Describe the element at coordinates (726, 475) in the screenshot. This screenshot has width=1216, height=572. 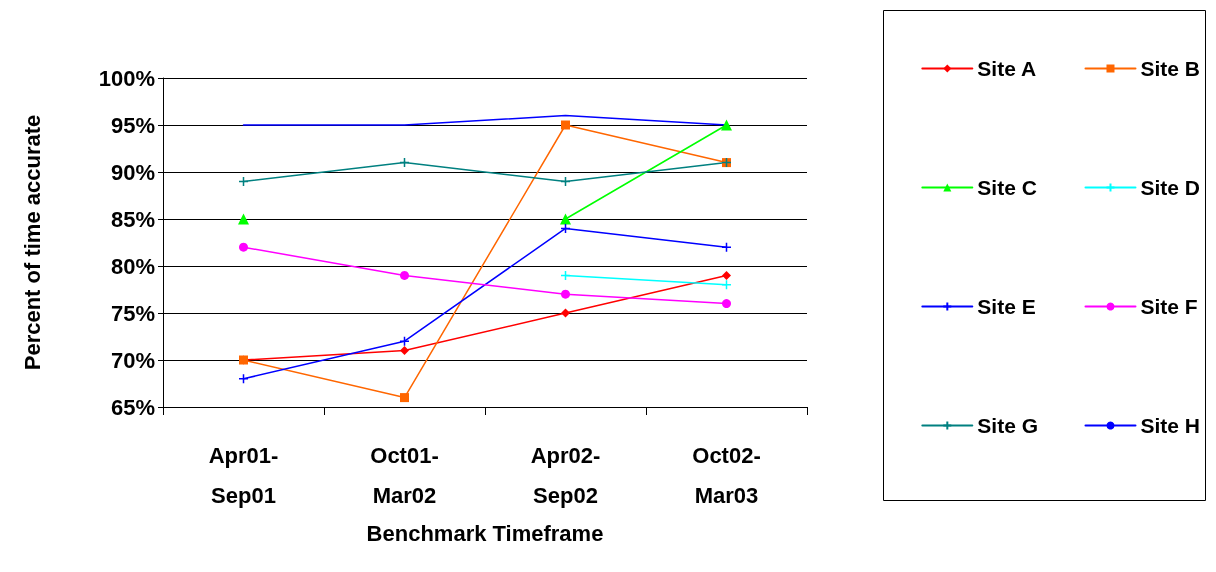
I see `x-tick-label: Oct02- Mar03` at that location.